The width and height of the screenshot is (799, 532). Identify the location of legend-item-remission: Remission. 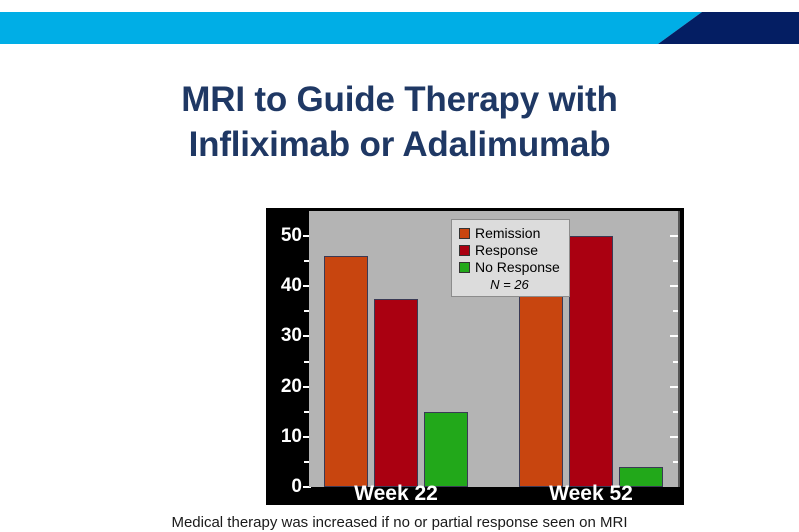
(509, 233).